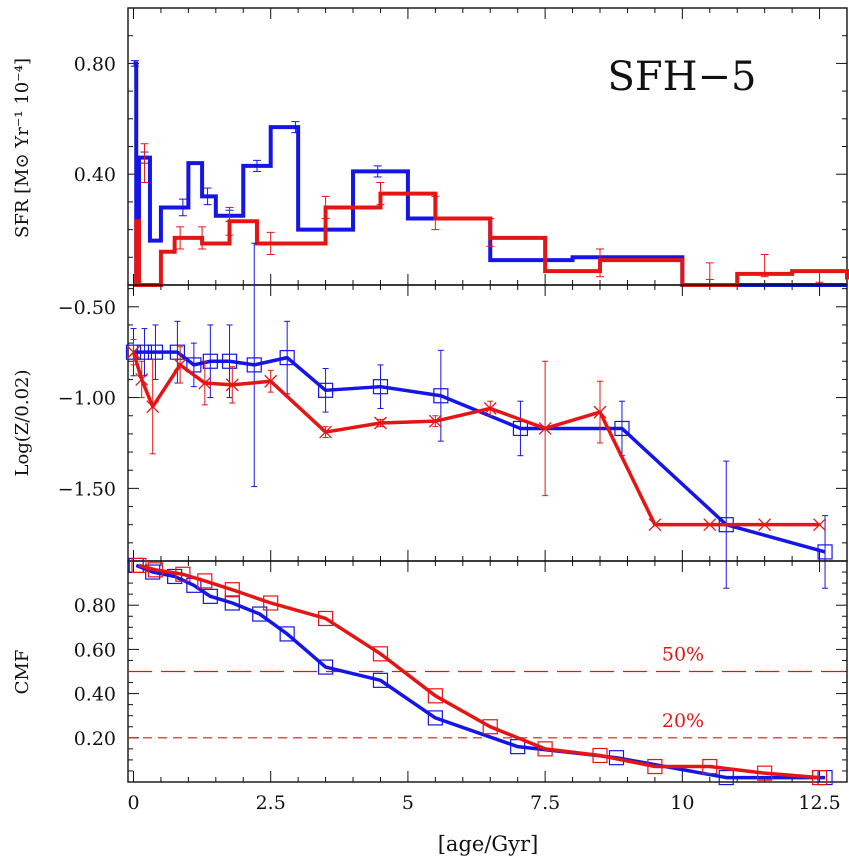  What do you see at coordinates (682, 803) in the screenshot?
I see `x-tick-label: 10` at bounding box center [682, 803].